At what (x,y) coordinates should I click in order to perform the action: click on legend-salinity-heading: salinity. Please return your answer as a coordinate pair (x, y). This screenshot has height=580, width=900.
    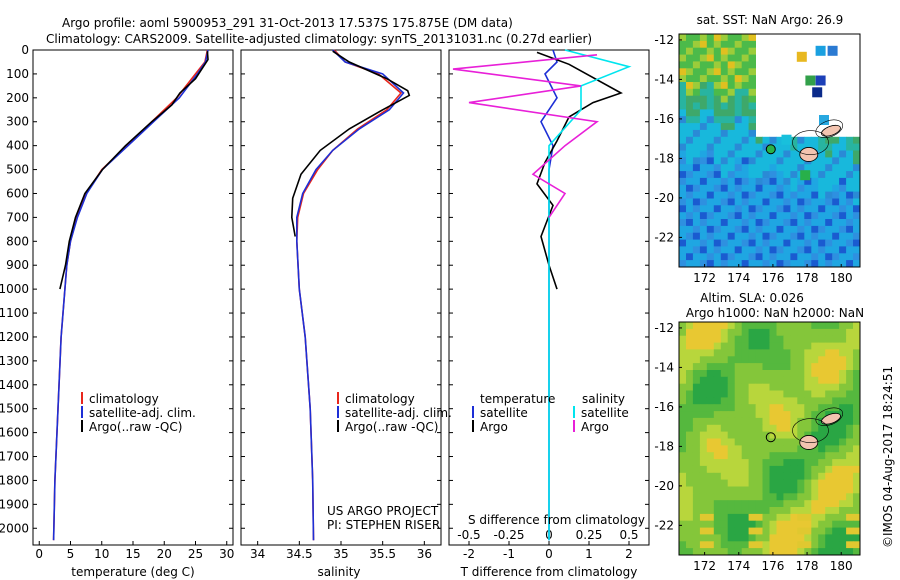
    Looking at the image, I should click on (603, 399).